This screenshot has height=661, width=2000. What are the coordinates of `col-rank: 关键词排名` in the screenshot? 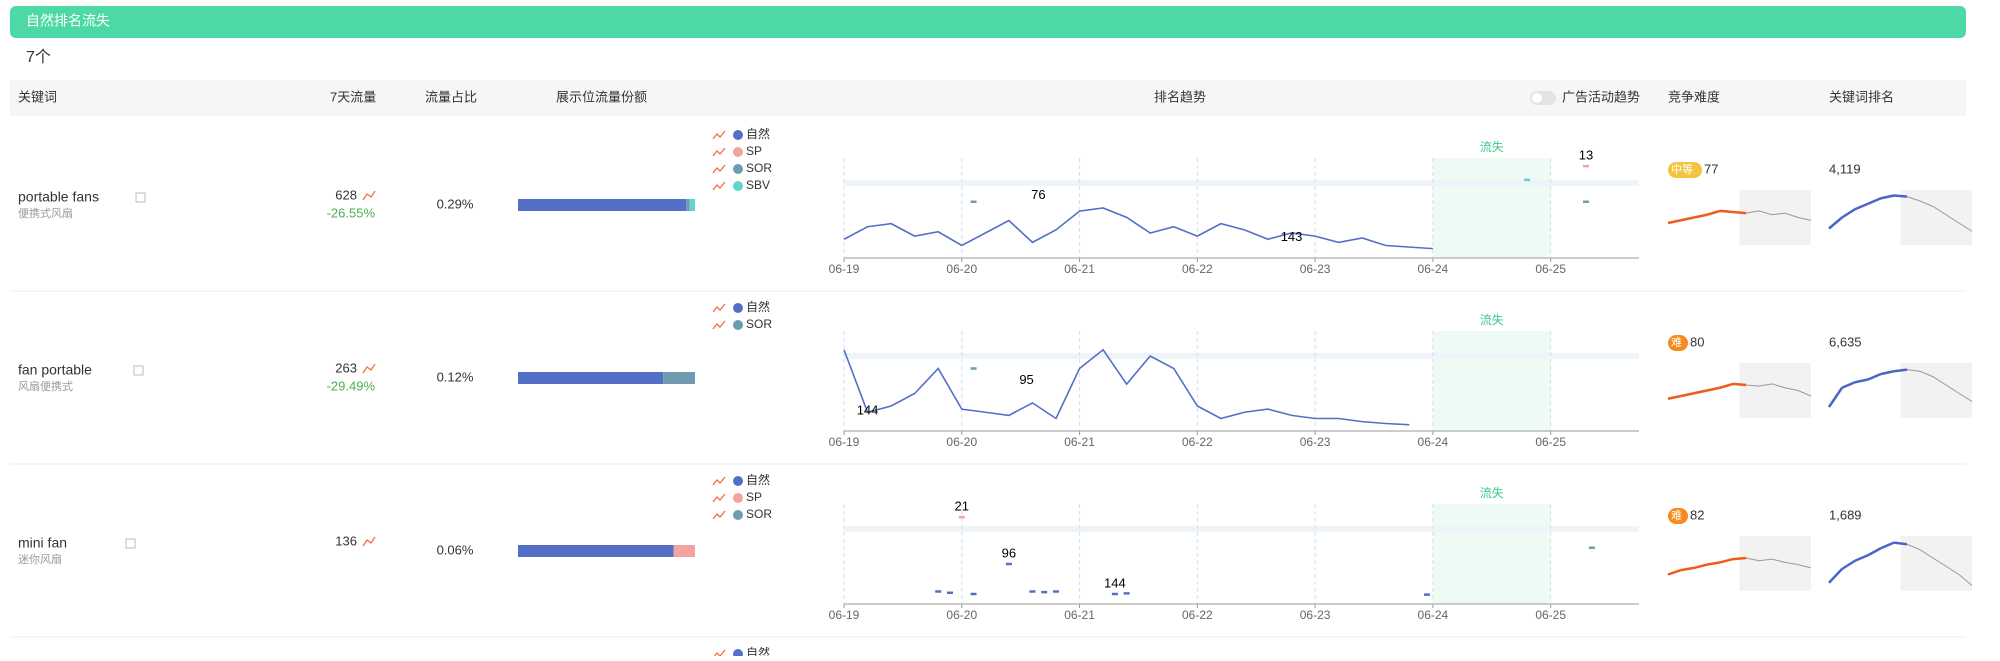 It's located at (1861, 96).